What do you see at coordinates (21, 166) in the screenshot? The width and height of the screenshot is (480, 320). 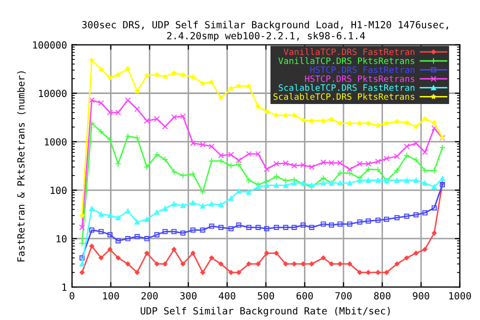 I see `y-axis-title: FastRetran & PktsRetrans (number)` at bounding box center [21, 166].